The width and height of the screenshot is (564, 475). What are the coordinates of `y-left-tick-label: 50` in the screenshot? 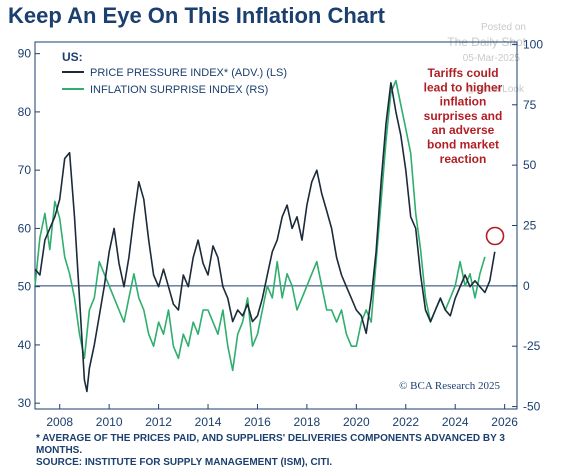 It's located at (25, 287).